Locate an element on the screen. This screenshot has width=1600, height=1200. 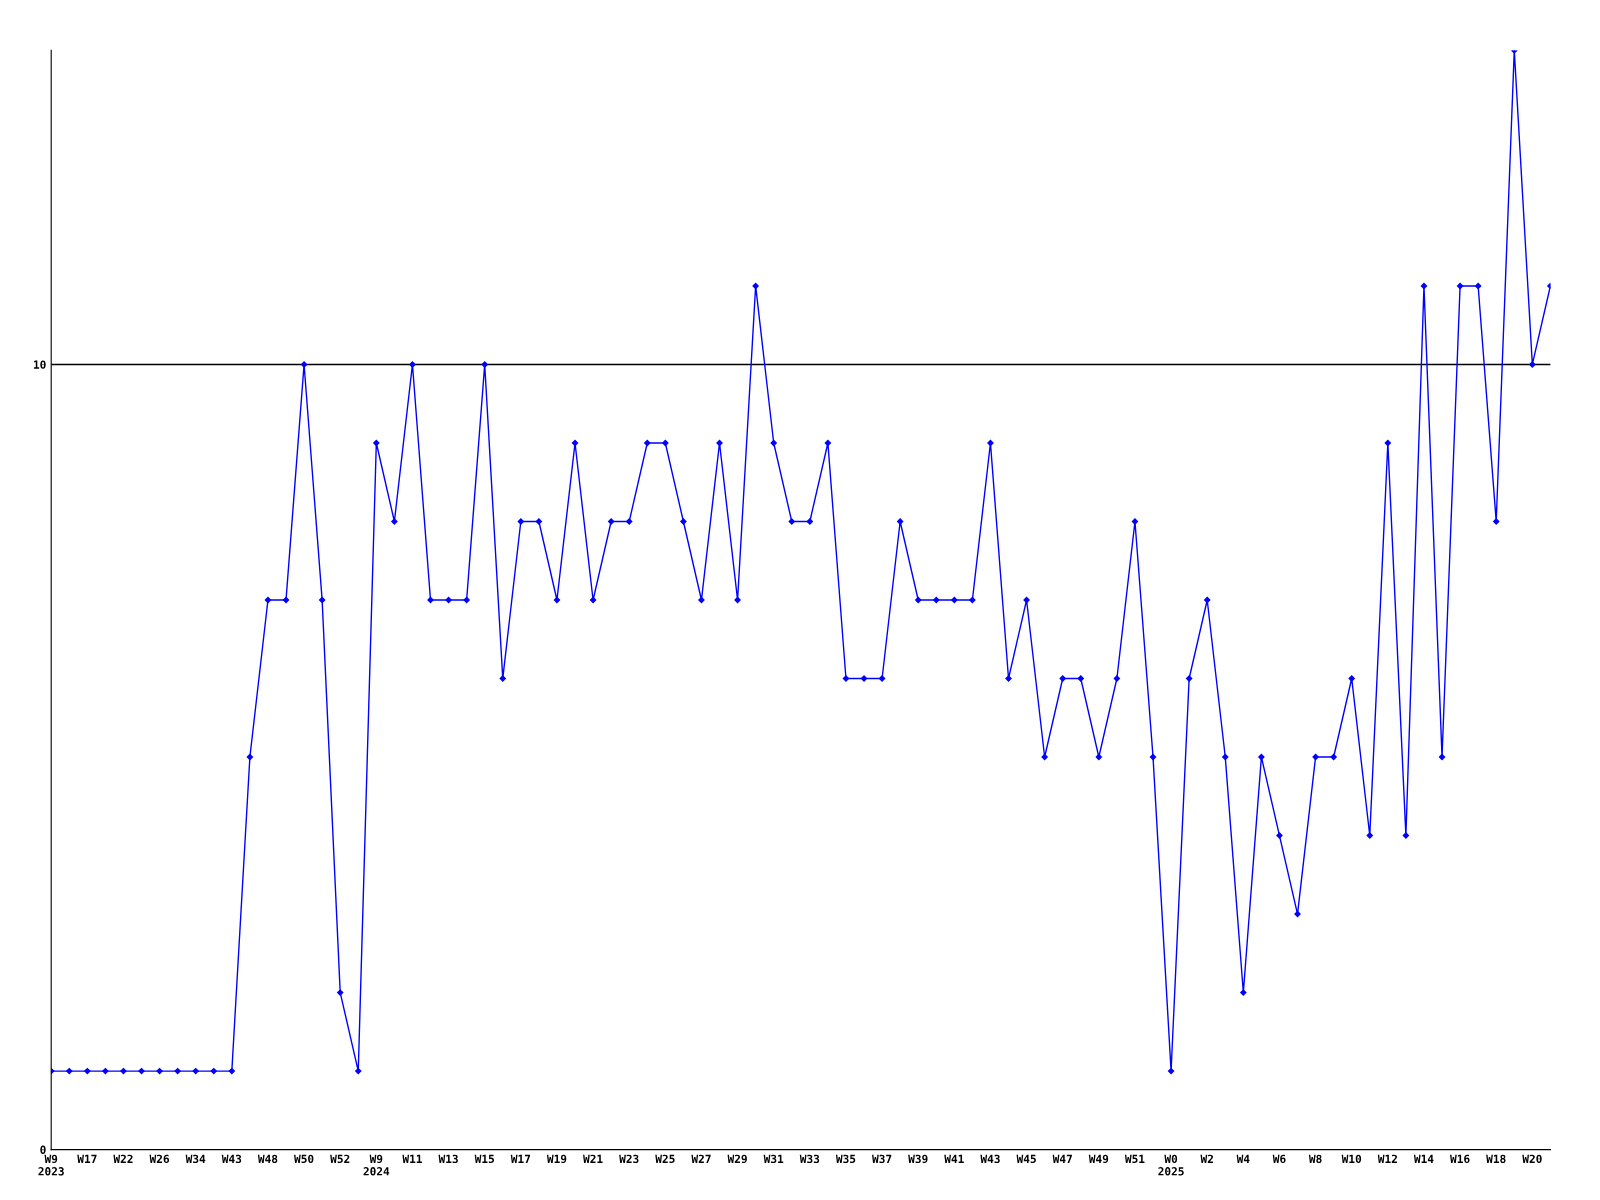
x-tick-label: W51 is located at coordinates (1134, 1159).